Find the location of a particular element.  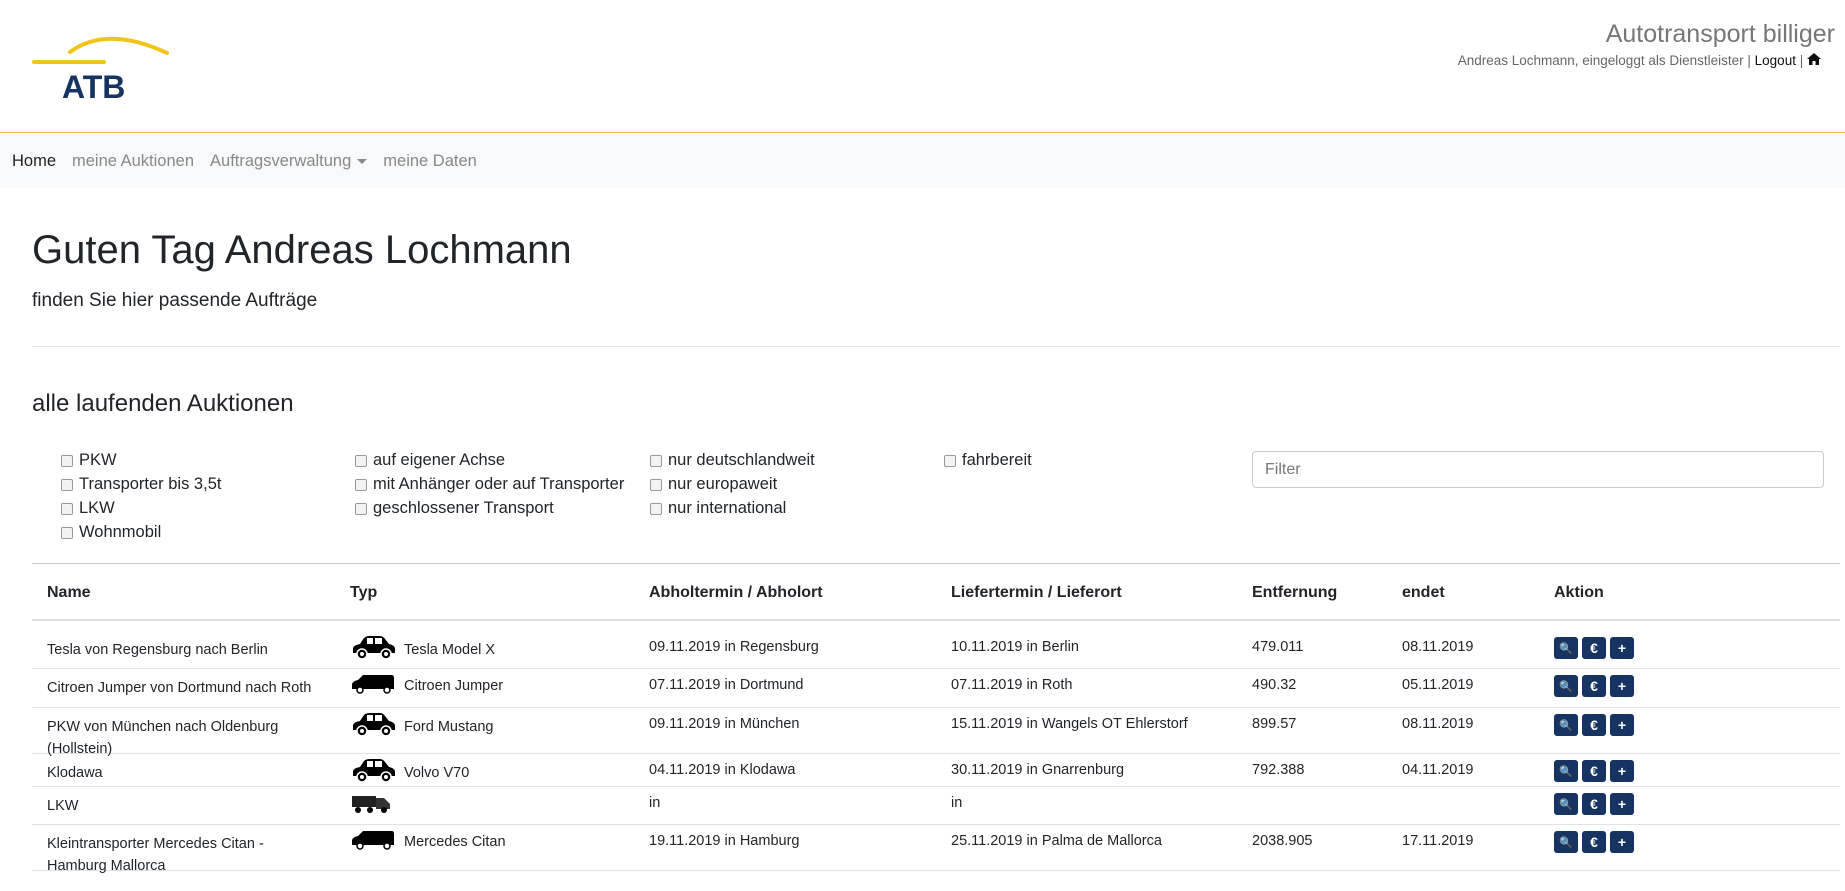

filter-checkbox: LKW is located at coordinates (88, 508).